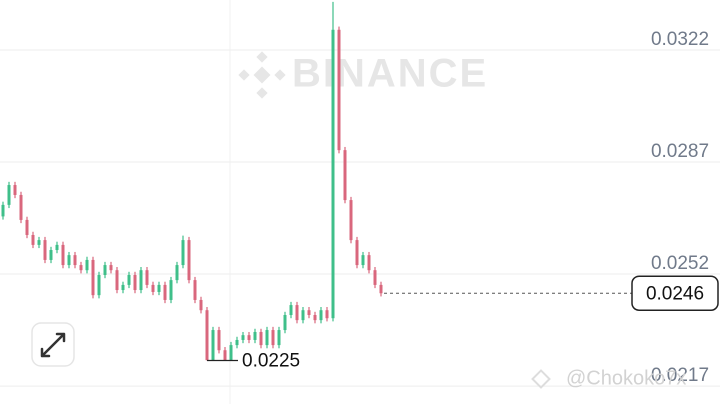  What do you see at coordinates (680, 263) in the screenshot?
I see `y-tick-label: 0.0252` at bounding box center [680, 263].